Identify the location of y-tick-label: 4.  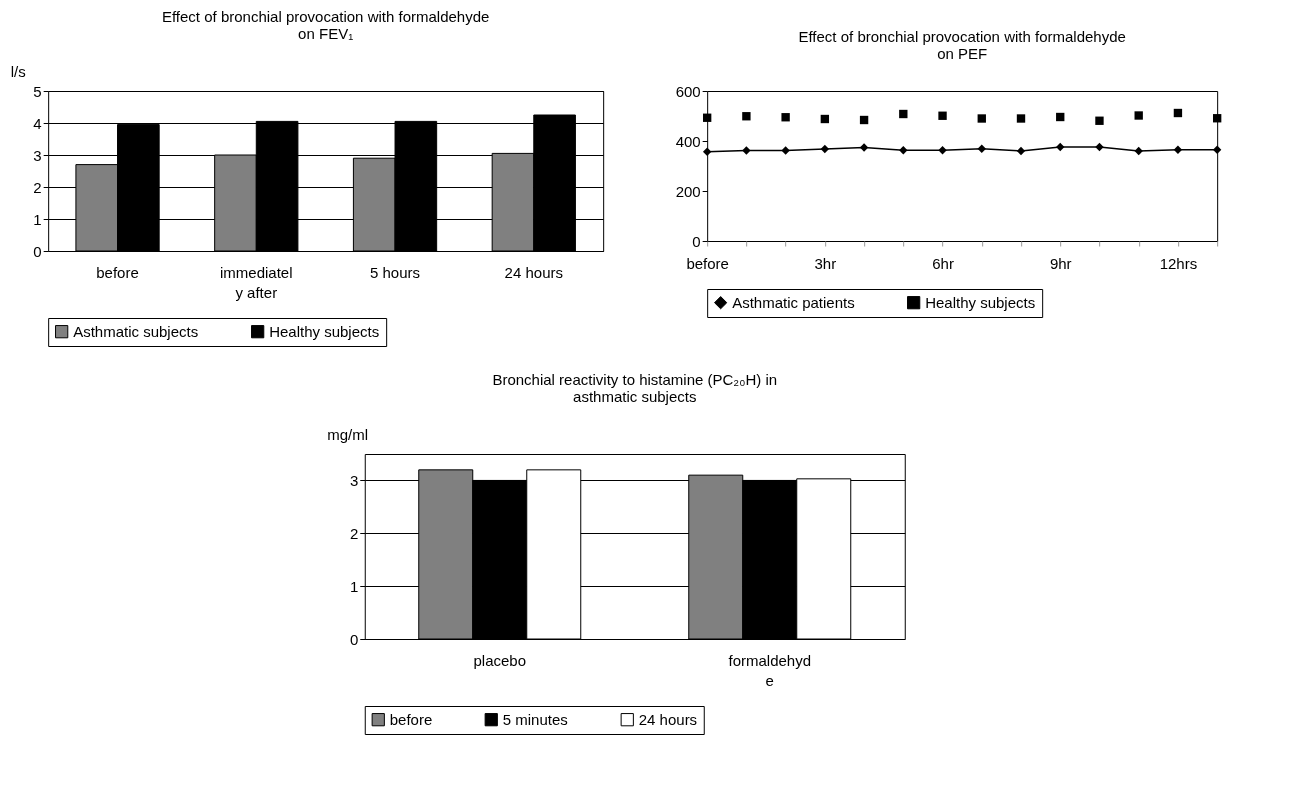
(37, 123).